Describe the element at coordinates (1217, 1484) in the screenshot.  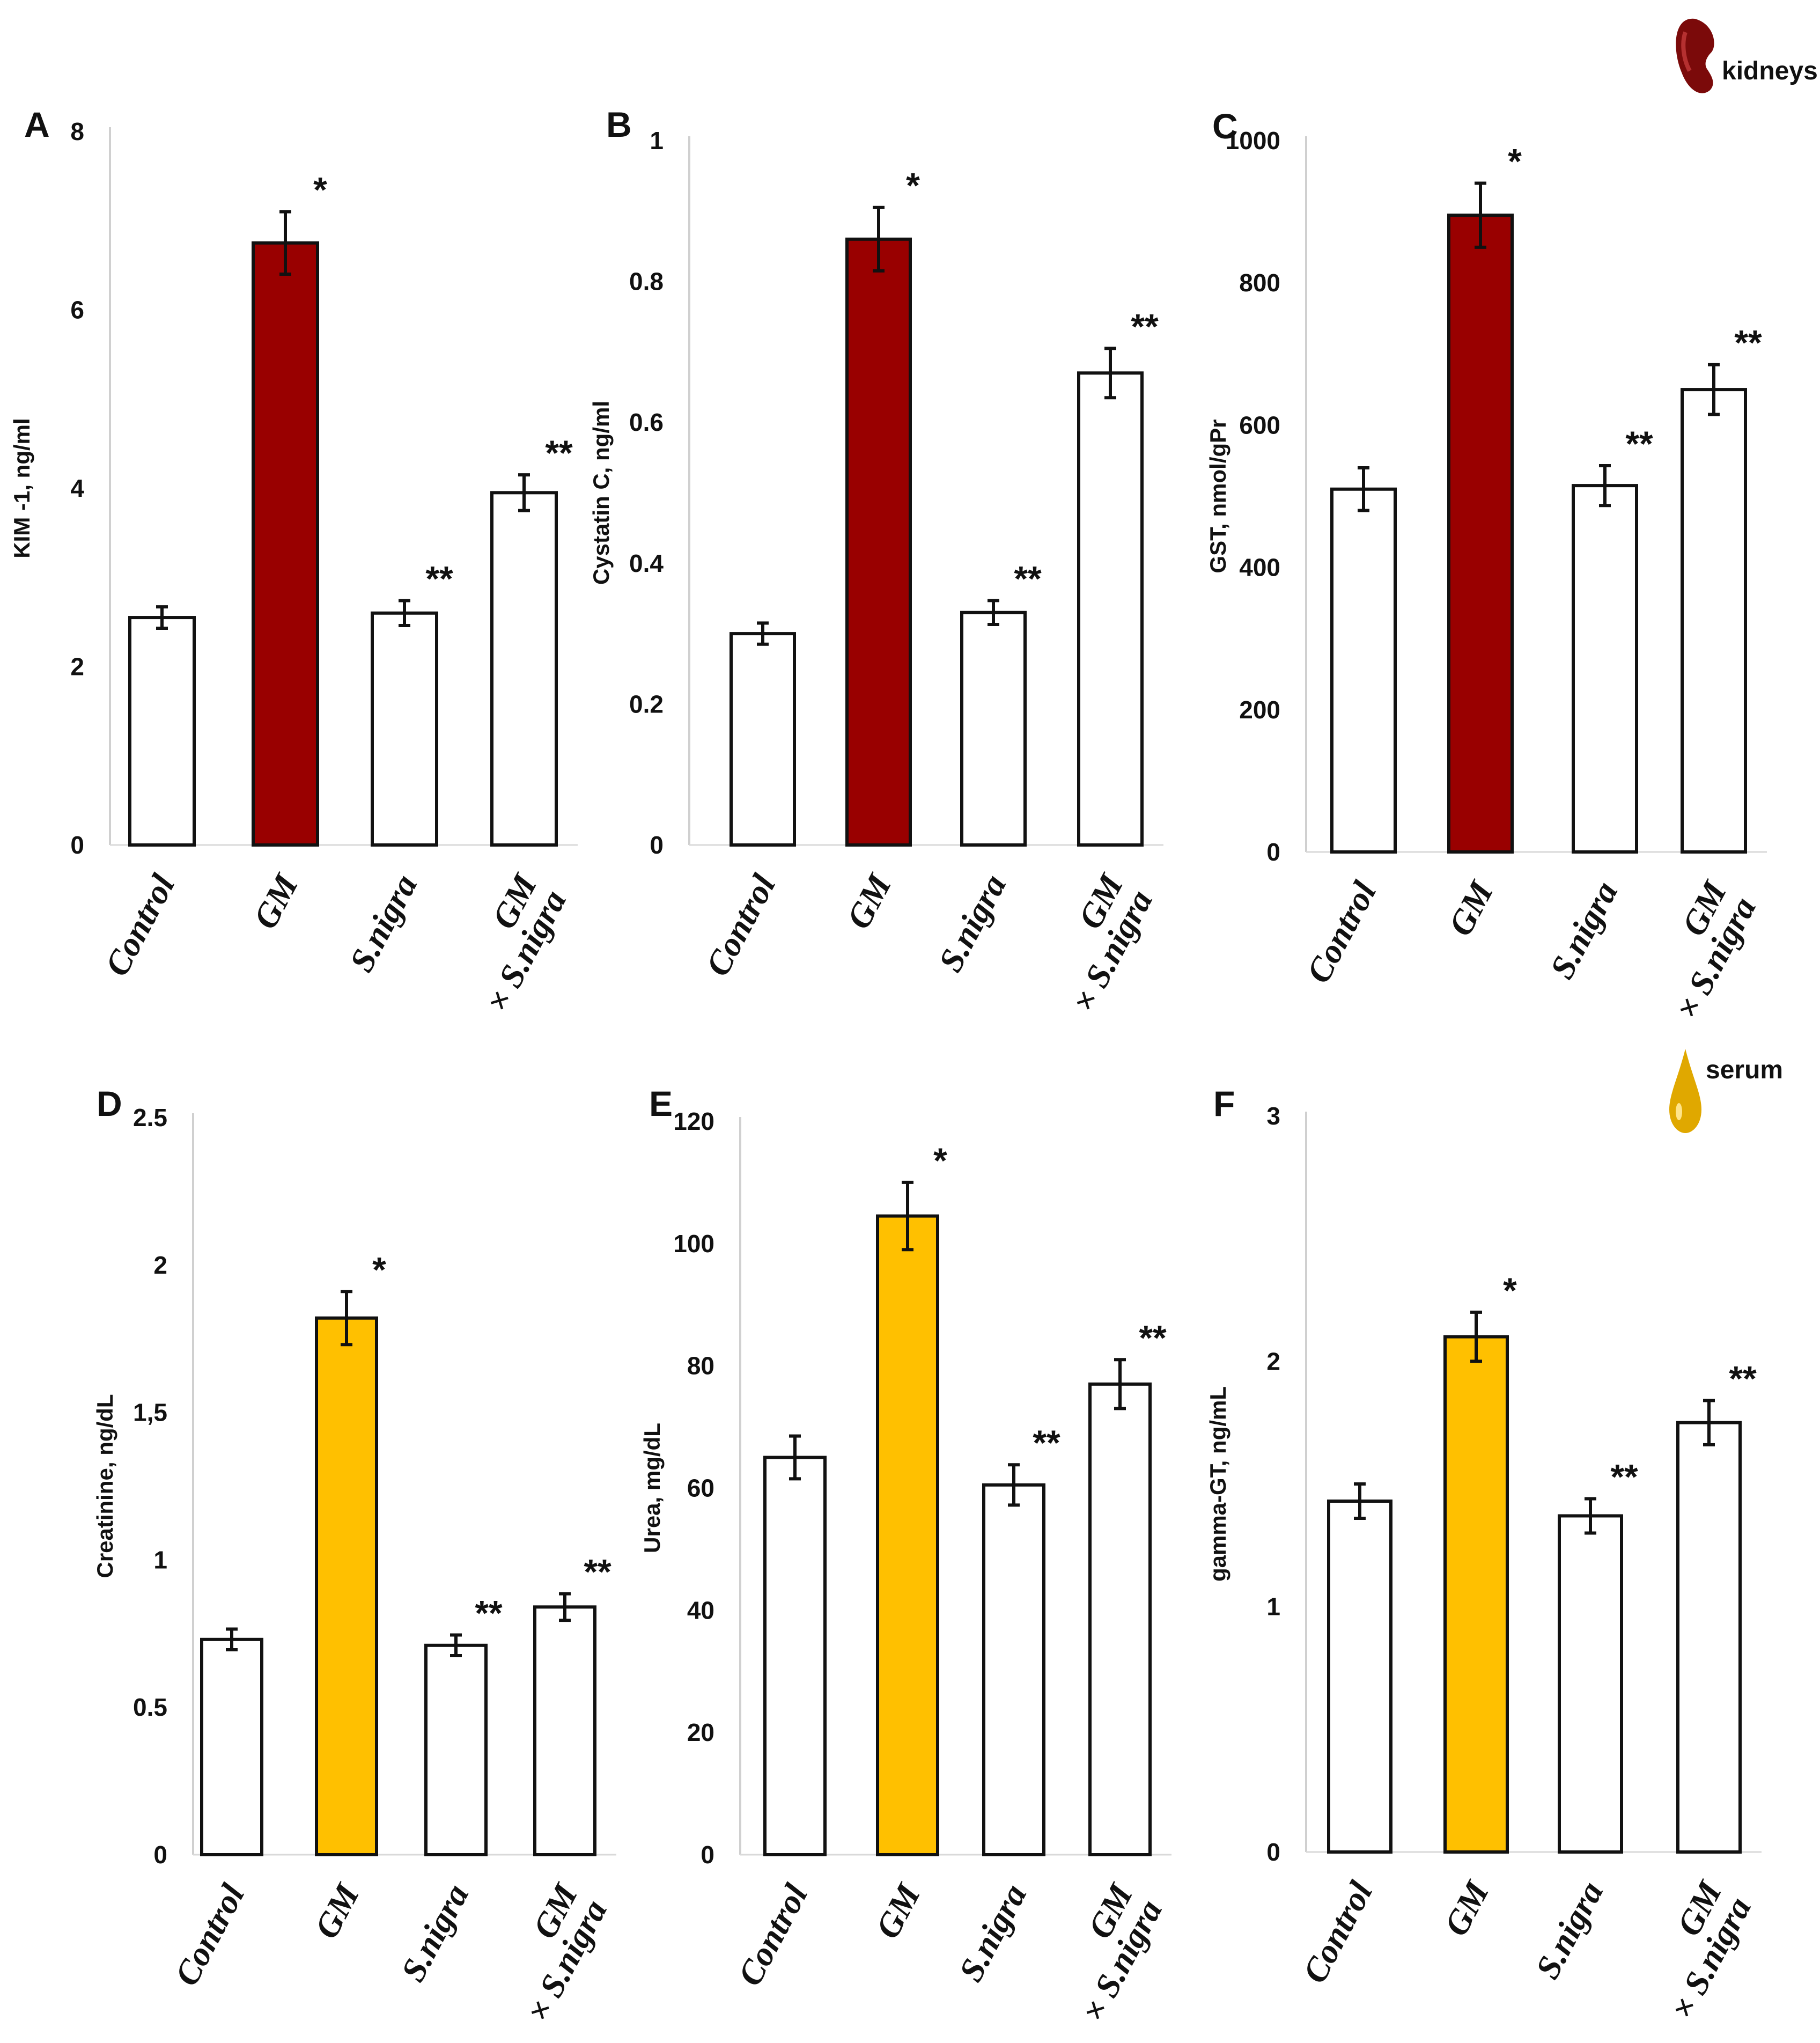
I see `y-axis-label: gamma-GT, ng/mL` at that location.